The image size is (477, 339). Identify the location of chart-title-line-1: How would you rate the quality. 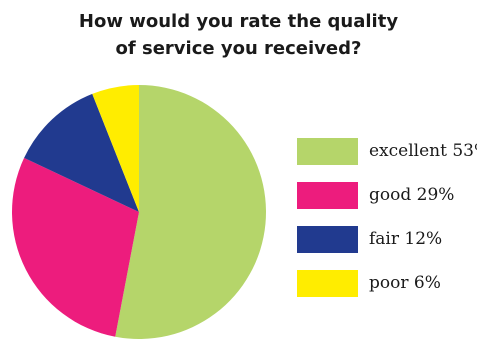
(238, 21).